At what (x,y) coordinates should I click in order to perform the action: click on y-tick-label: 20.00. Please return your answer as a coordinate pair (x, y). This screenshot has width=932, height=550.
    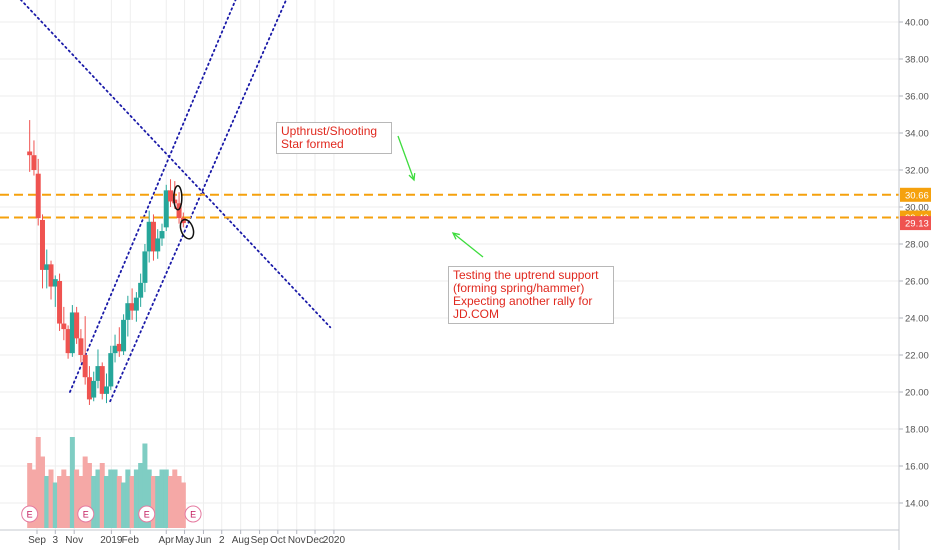
    Looking at the image, I should click on (917, 393).